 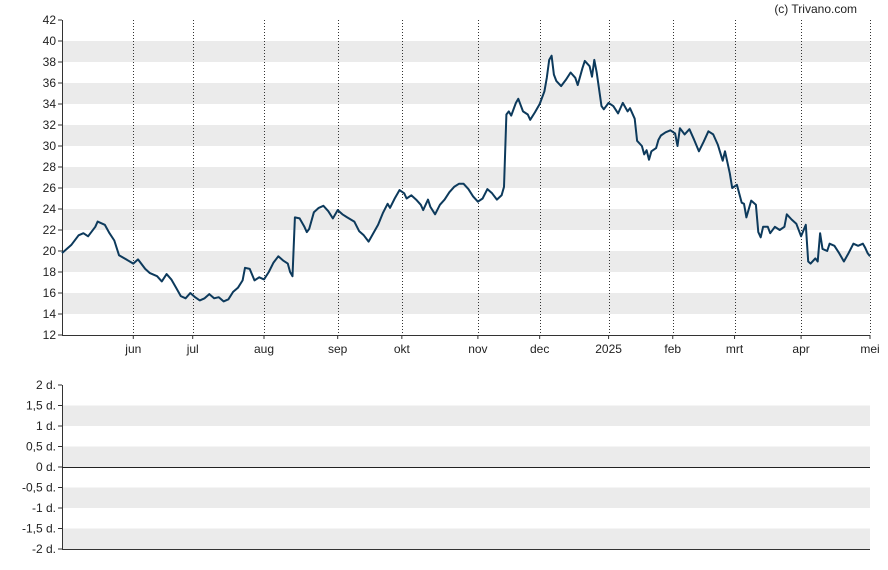 What do you see at coordinates (815, 9) in the screenshot?
I see `copyright-label: (c) Trivano.com` at bounding box center [815, 9].